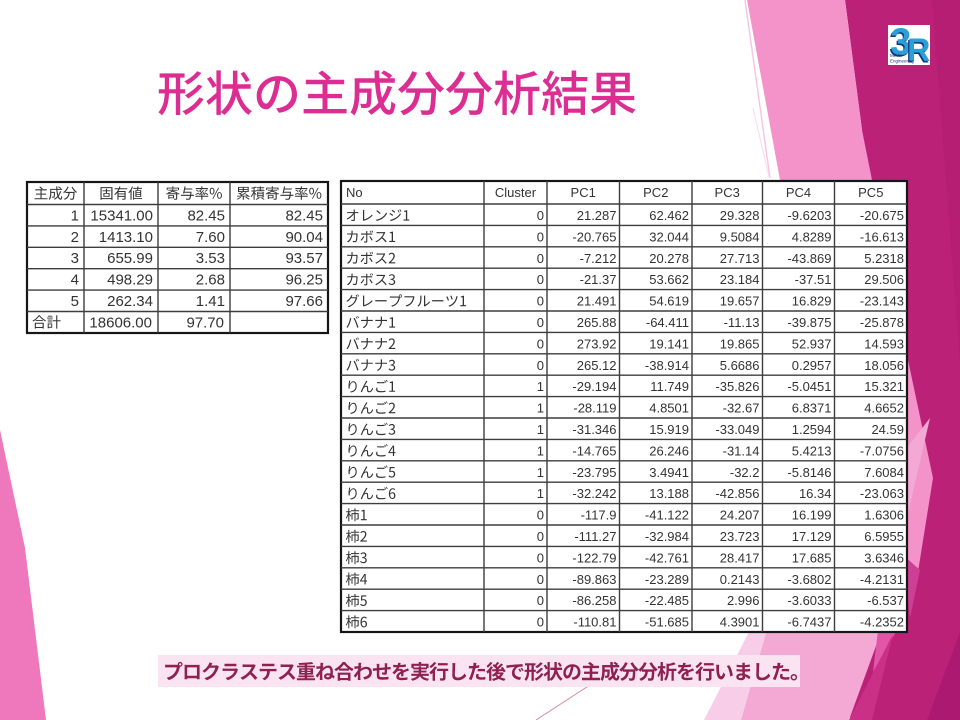 This screenshot has width=960, height=720. Describe the element at coordinates (740, 343) in the screenshot. I see `svg-text: 19.865` at that location.